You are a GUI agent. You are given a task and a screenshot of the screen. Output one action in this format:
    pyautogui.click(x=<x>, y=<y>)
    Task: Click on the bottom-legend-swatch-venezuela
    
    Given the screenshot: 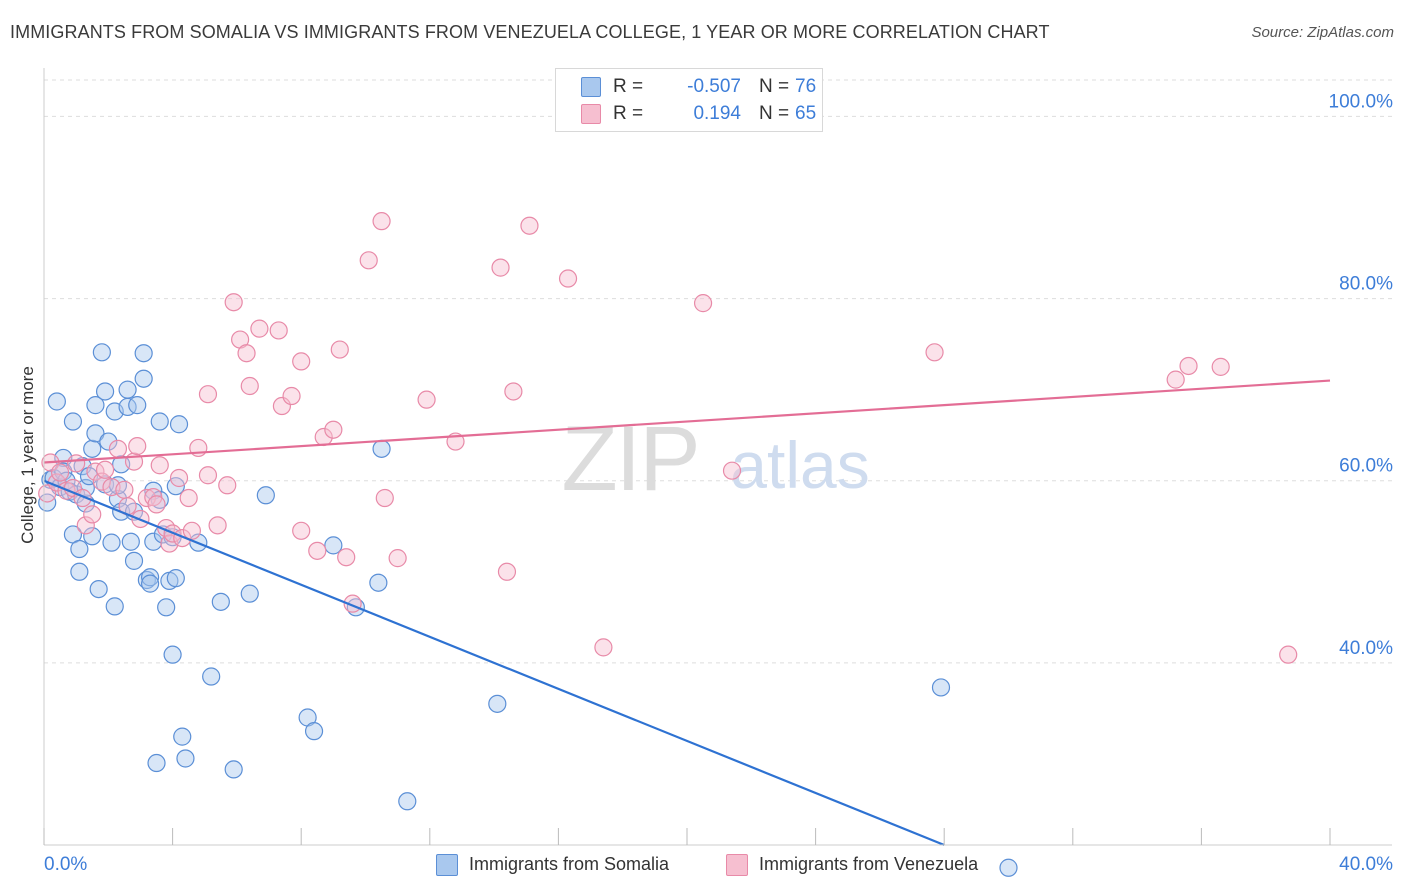 What is the action you would take?
    pyautogui.click(x=737, y=865)
    